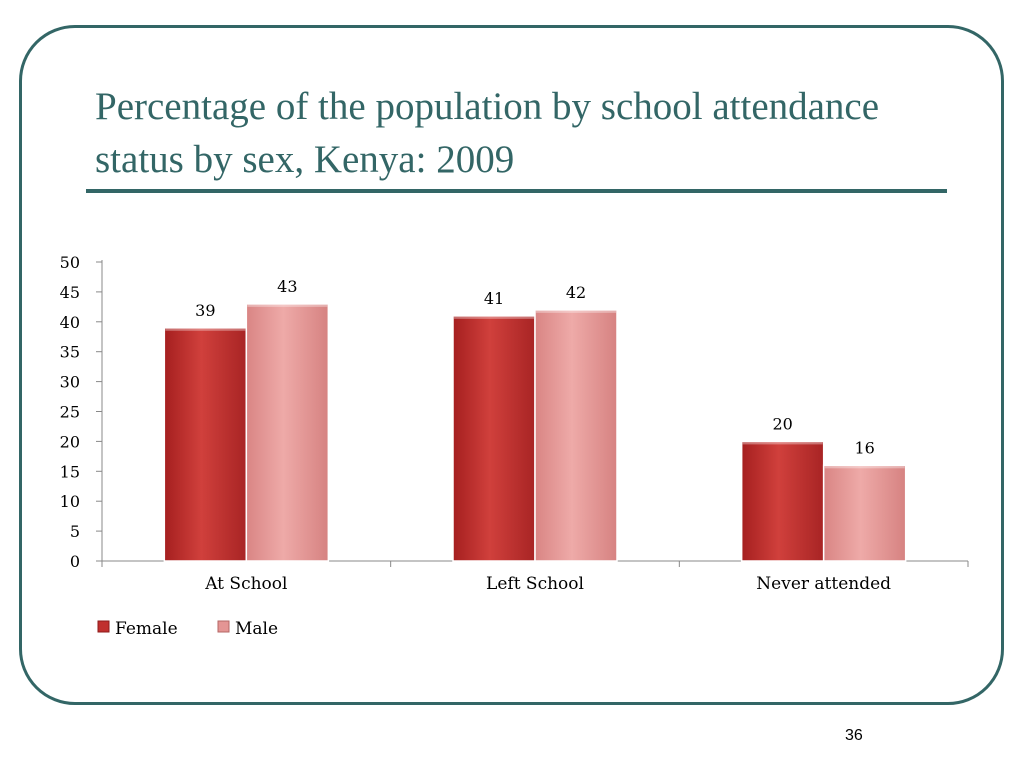 The height and width of the screenshot is (768, 1024). Describe the element at coordinates (223, 626) in the screenshot. I see `legend-swatch-male` at that location.